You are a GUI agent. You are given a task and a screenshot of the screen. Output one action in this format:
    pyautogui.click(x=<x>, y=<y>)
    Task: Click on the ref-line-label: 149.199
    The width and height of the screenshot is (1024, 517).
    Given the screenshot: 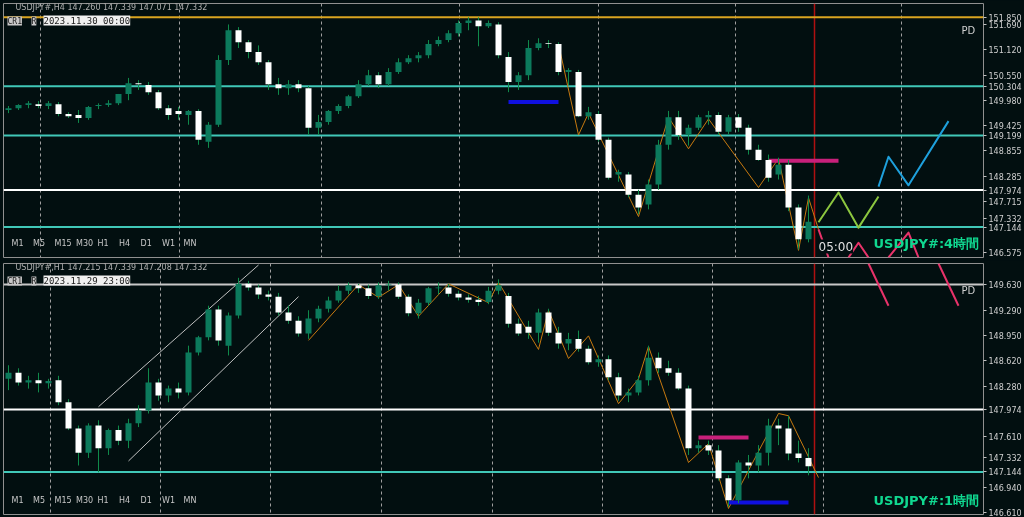 What is the action you would take?
    pyautogui.click(x=1005, y=136)
    